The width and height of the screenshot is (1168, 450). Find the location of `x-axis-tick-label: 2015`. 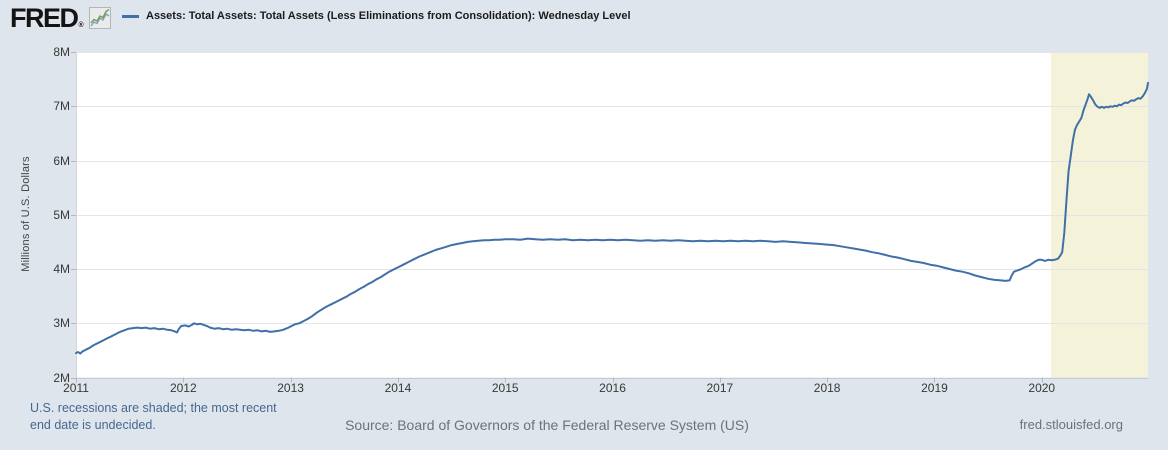

x-axis-tick-label: 2015 is located at coordinates (505, 387).